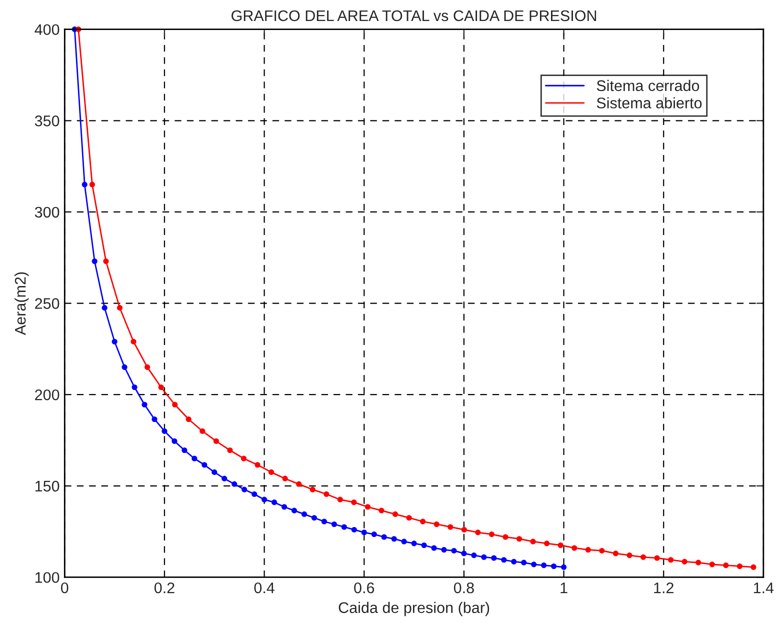 This screenshot has height=624, width=779. Describe the element at coordinates (47, 394) in the screenshot. I see `y-tick-label: 200` at that location.